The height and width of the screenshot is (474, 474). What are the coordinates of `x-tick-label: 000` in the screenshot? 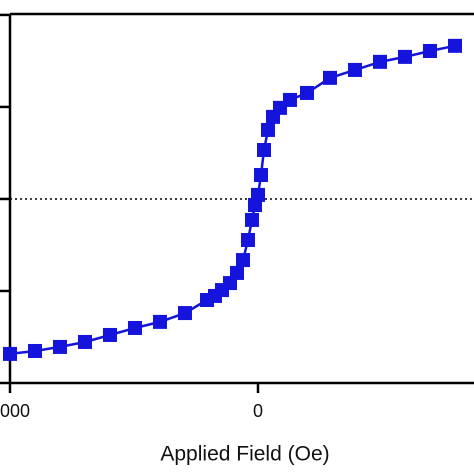 It's located at (15, 411).